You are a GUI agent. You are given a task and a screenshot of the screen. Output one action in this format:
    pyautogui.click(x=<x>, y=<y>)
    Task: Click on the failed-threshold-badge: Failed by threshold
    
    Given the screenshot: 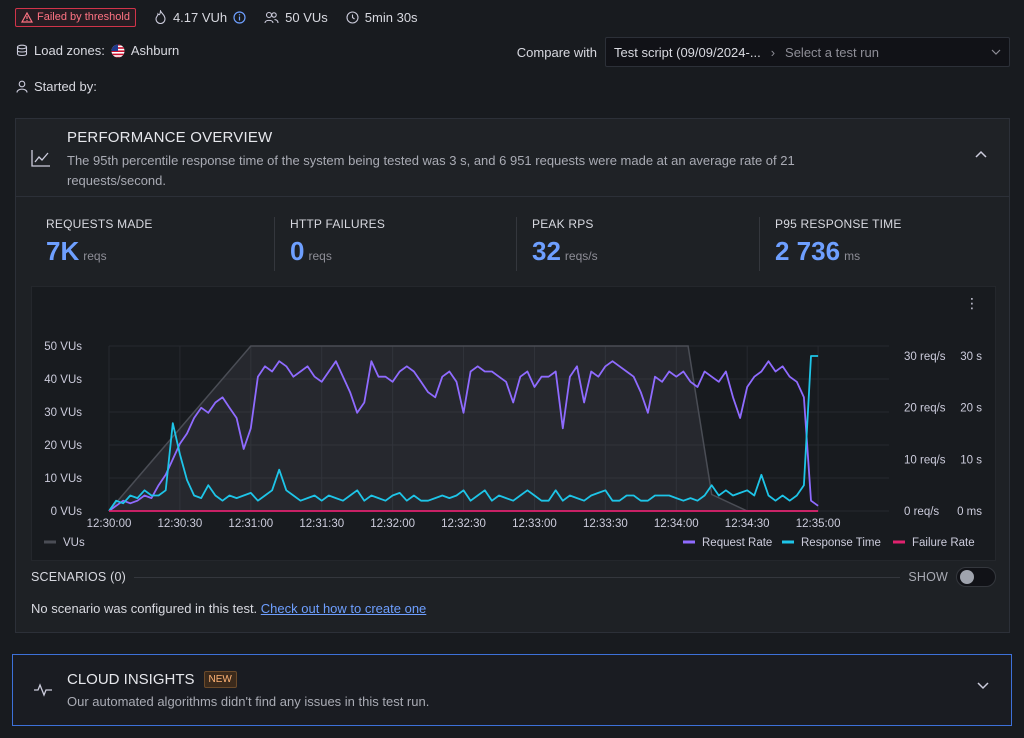 What is the action you would take?
    pyautogui.click(x=75, y=17)
    